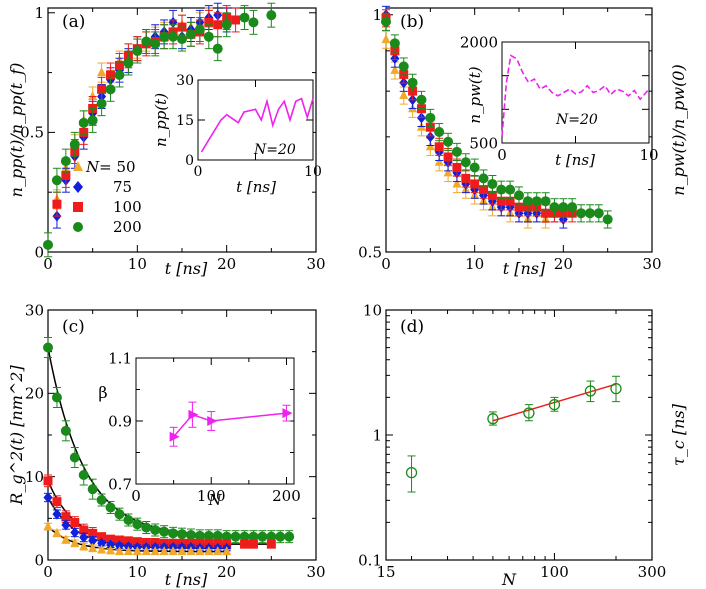  Describe the element at coordinates (576, 120) in the screenshot. I see `panel-b-inset-annotation: N=20` at that location.